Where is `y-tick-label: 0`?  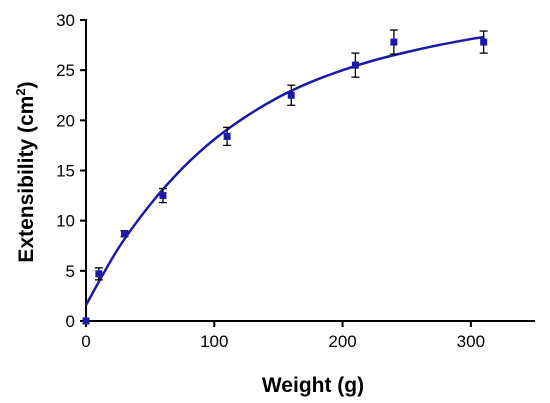 y-tick-label: 0 is located at coordinates (70, 321).